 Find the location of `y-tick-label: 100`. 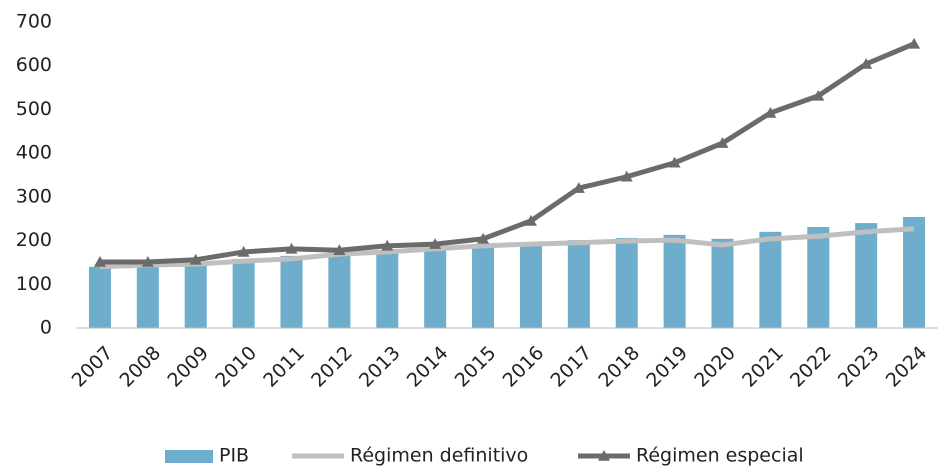

y-tick-label: 100 is located at coordinates (34, 284).